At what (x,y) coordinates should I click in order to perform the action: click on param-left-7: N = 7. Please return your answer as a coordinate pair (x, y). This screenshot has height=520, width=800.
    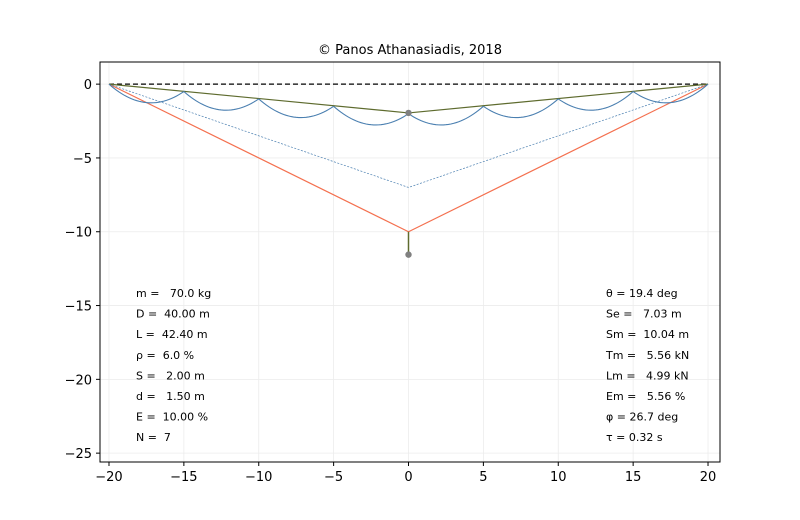
    Looking at the image, I should click on (153, 437).